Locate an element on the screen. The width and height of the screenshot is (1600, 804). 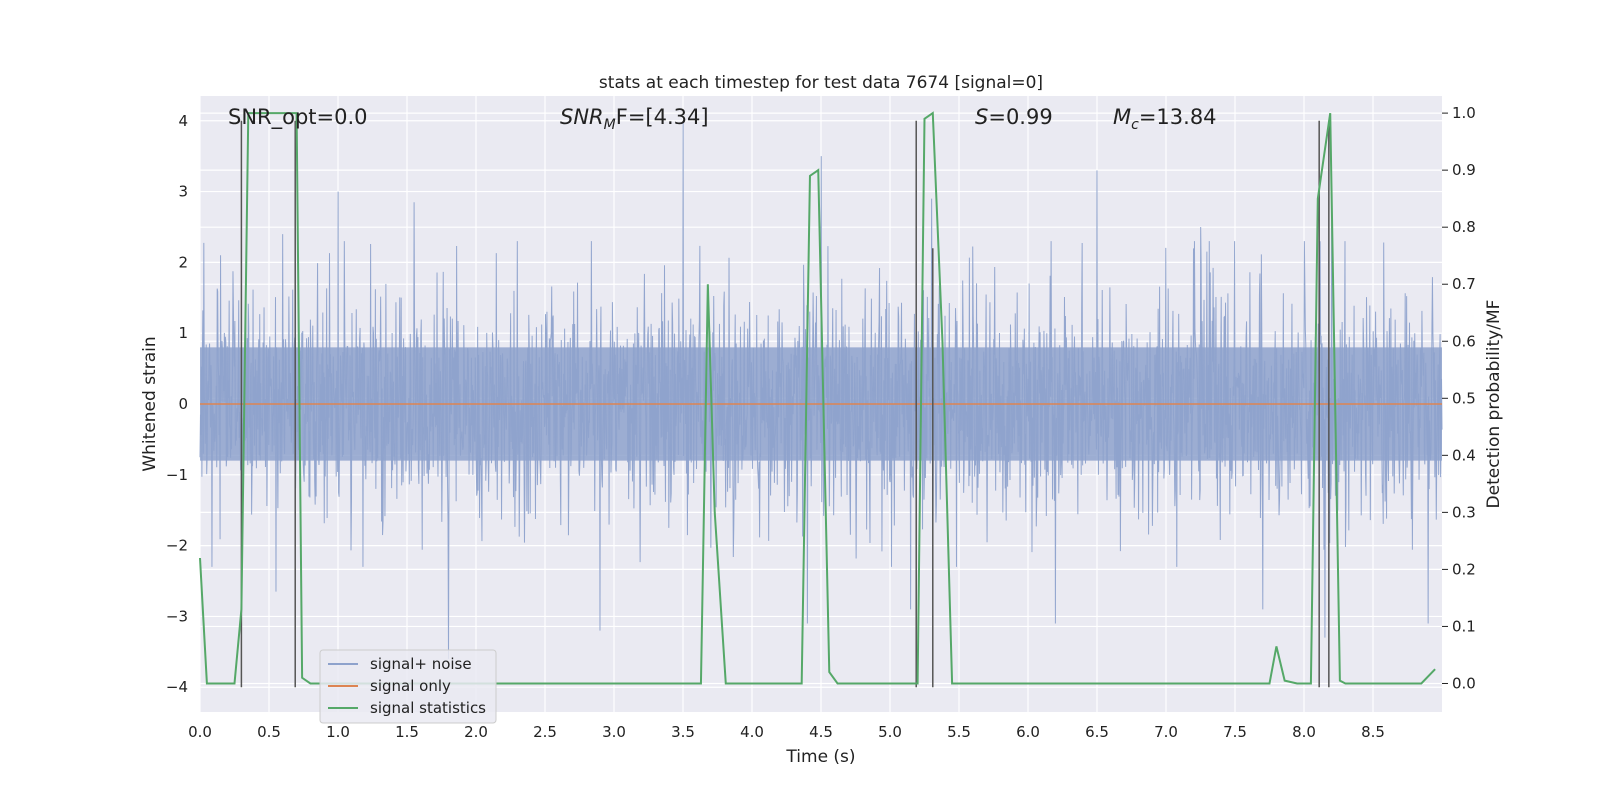
x-tick-14: 7.0 is located at coordinates (1166, 732).